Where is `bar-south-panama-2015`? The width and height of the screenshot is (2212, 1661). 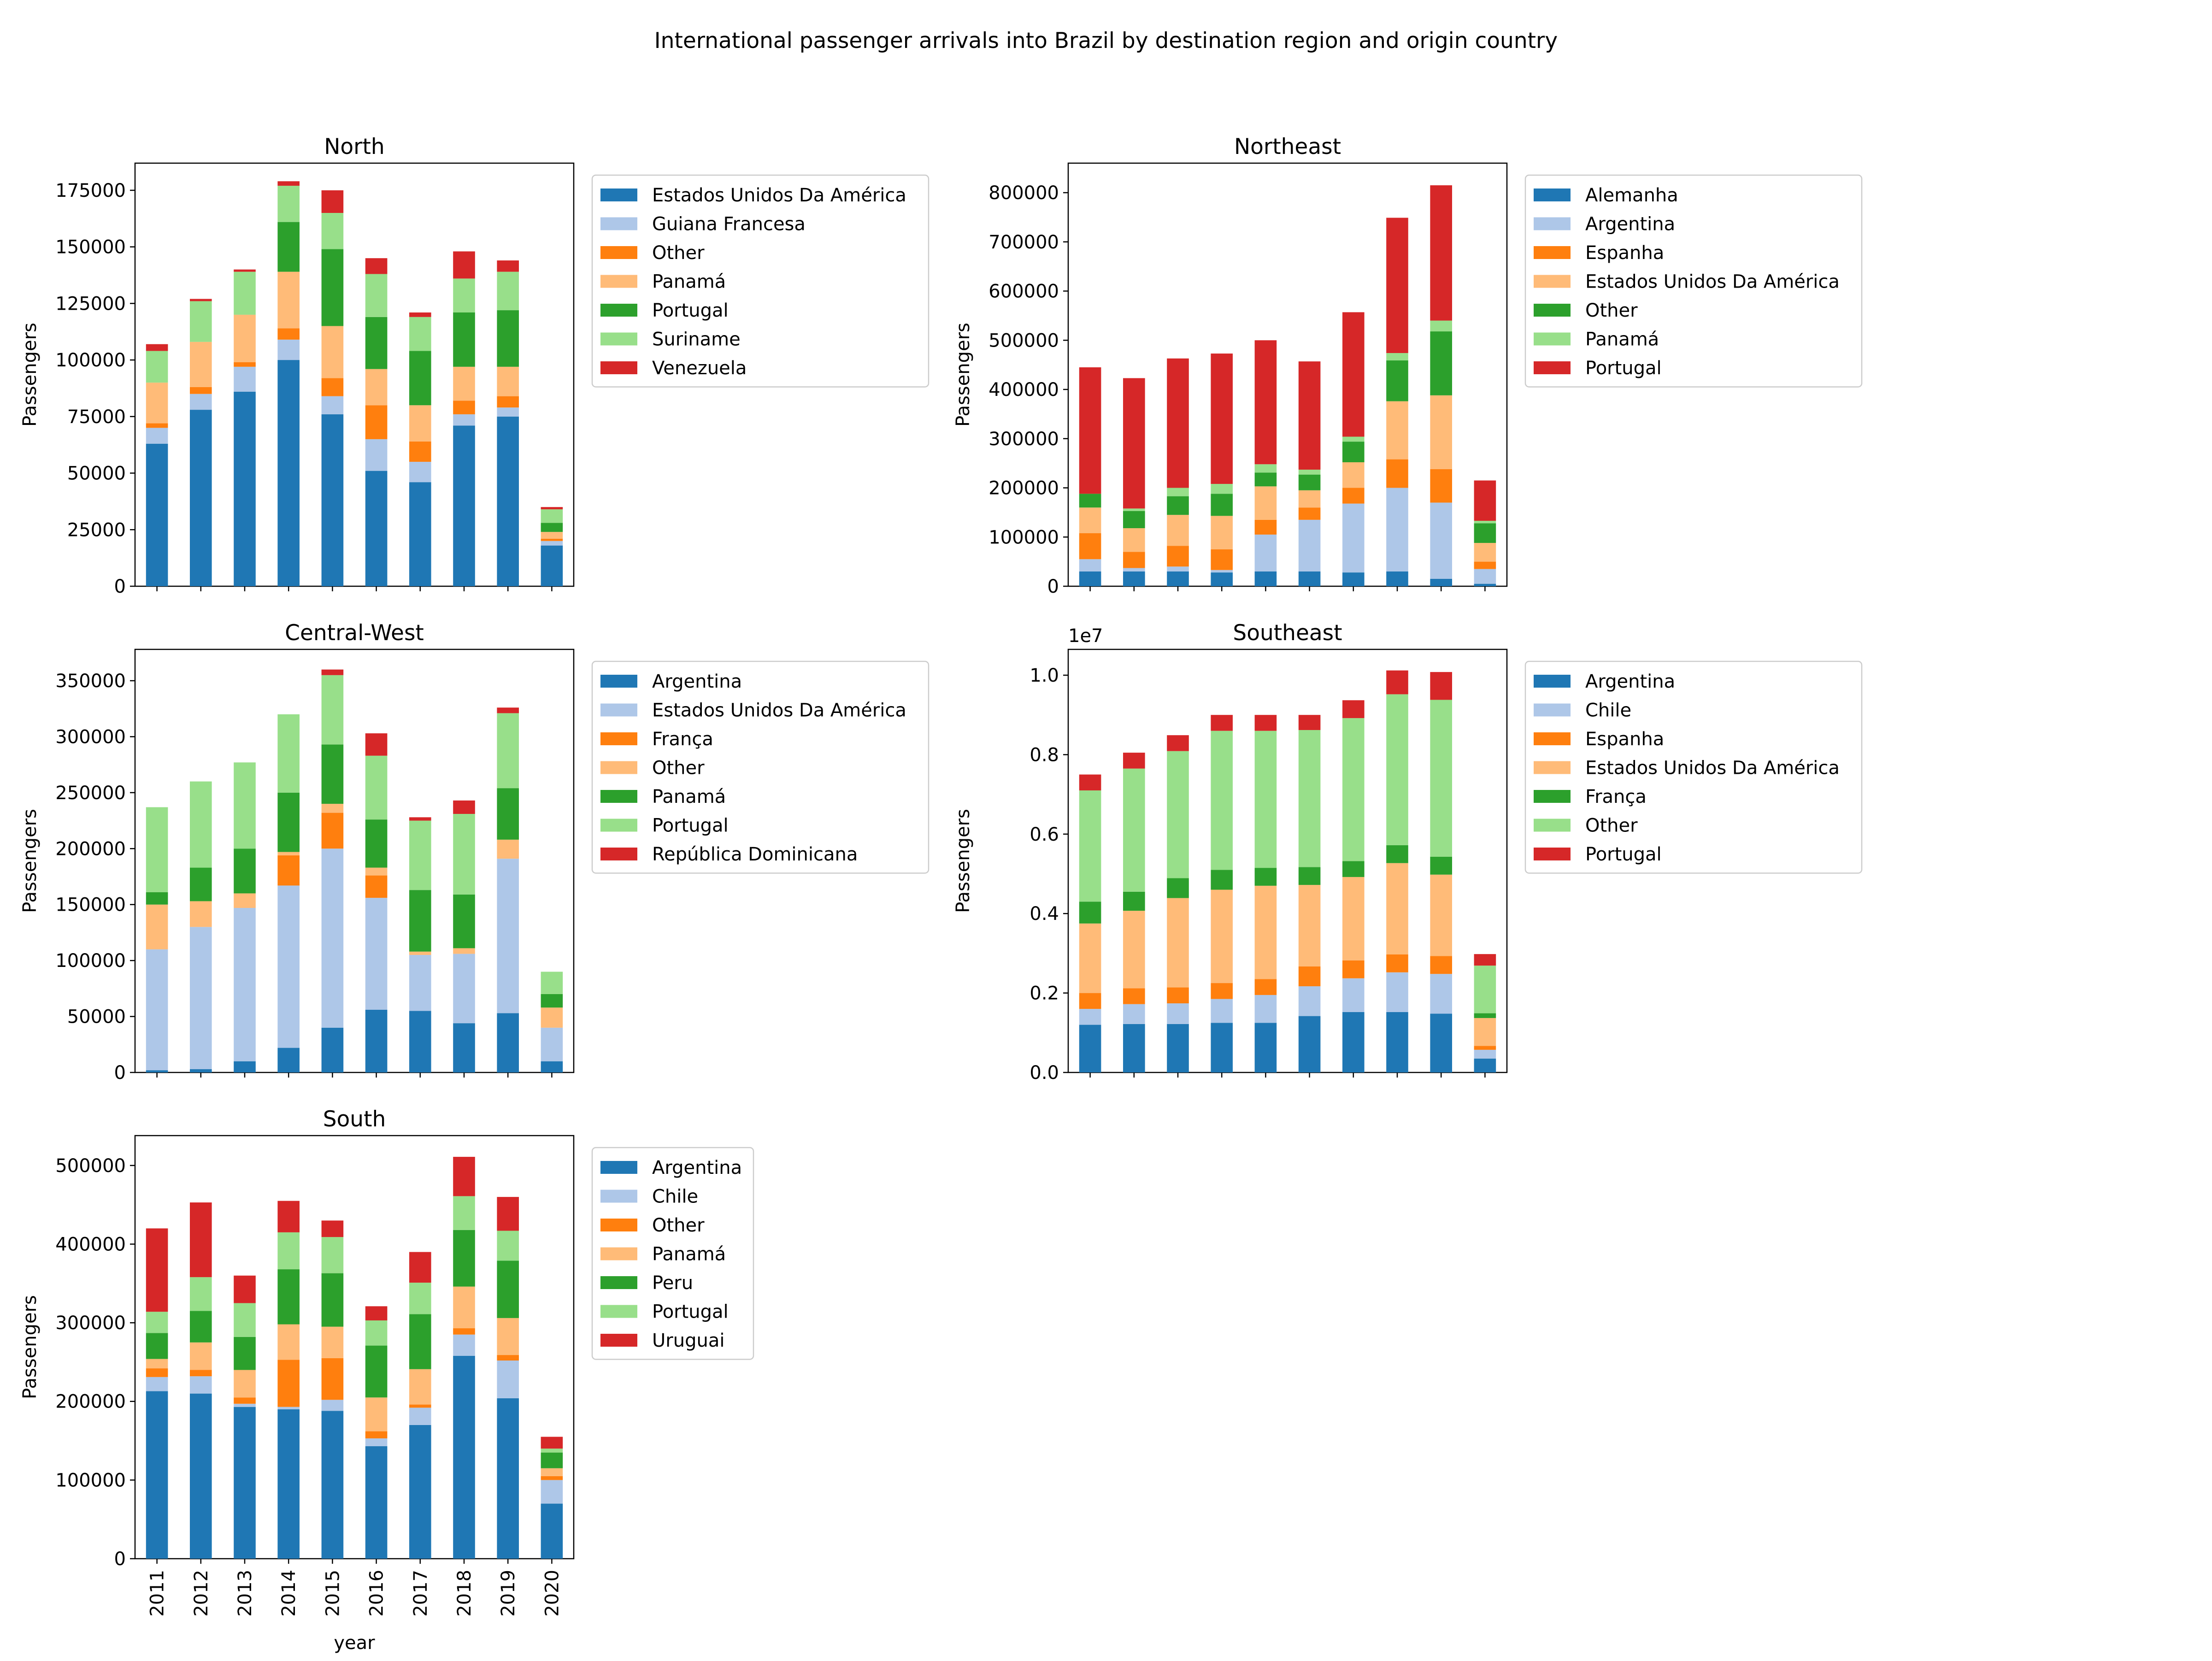 bar-south-panama-2015 is located at coordinates (332, 1342).